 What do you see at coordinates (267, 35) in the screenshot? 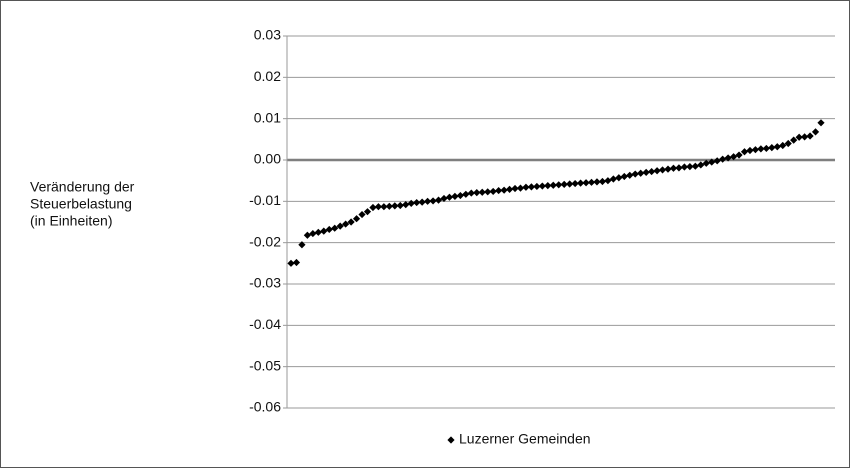
I see `y-tick-label: 0.03` at bounding box center [267, 35].